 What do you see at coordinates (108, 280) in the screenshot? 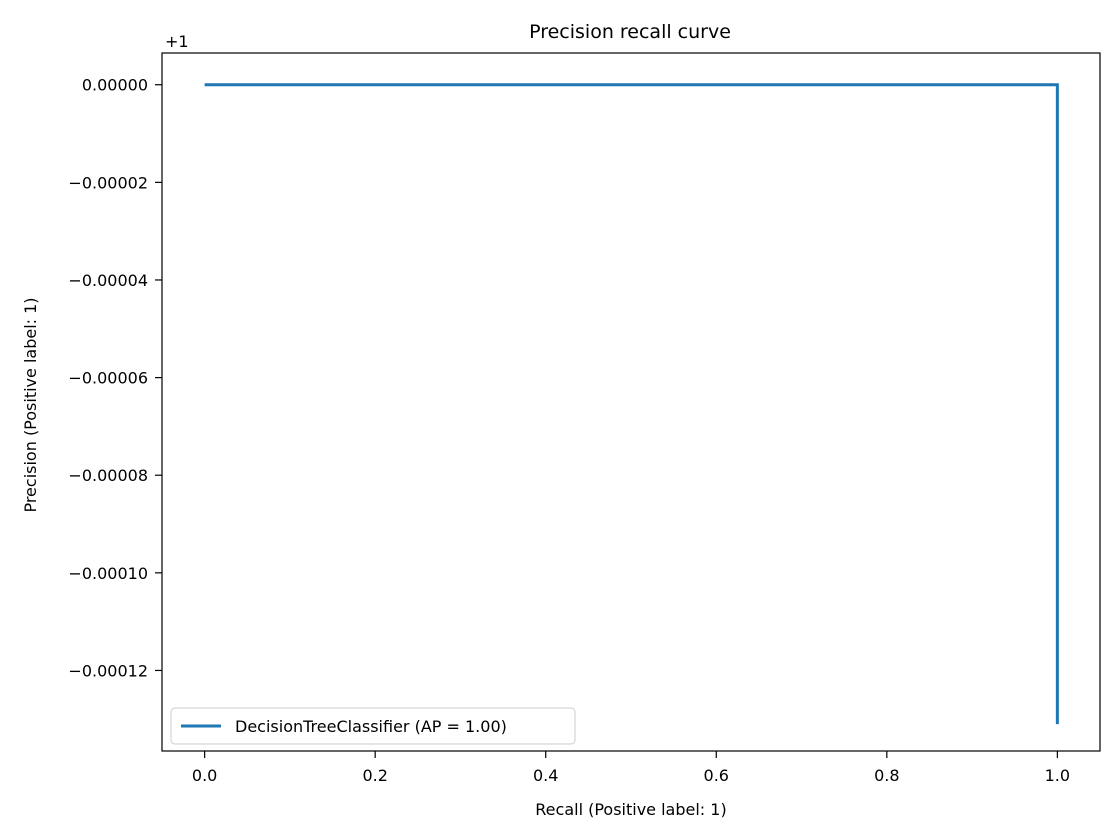
I see `y-tick-label: −0.00004` at bounding box center [108, 280].